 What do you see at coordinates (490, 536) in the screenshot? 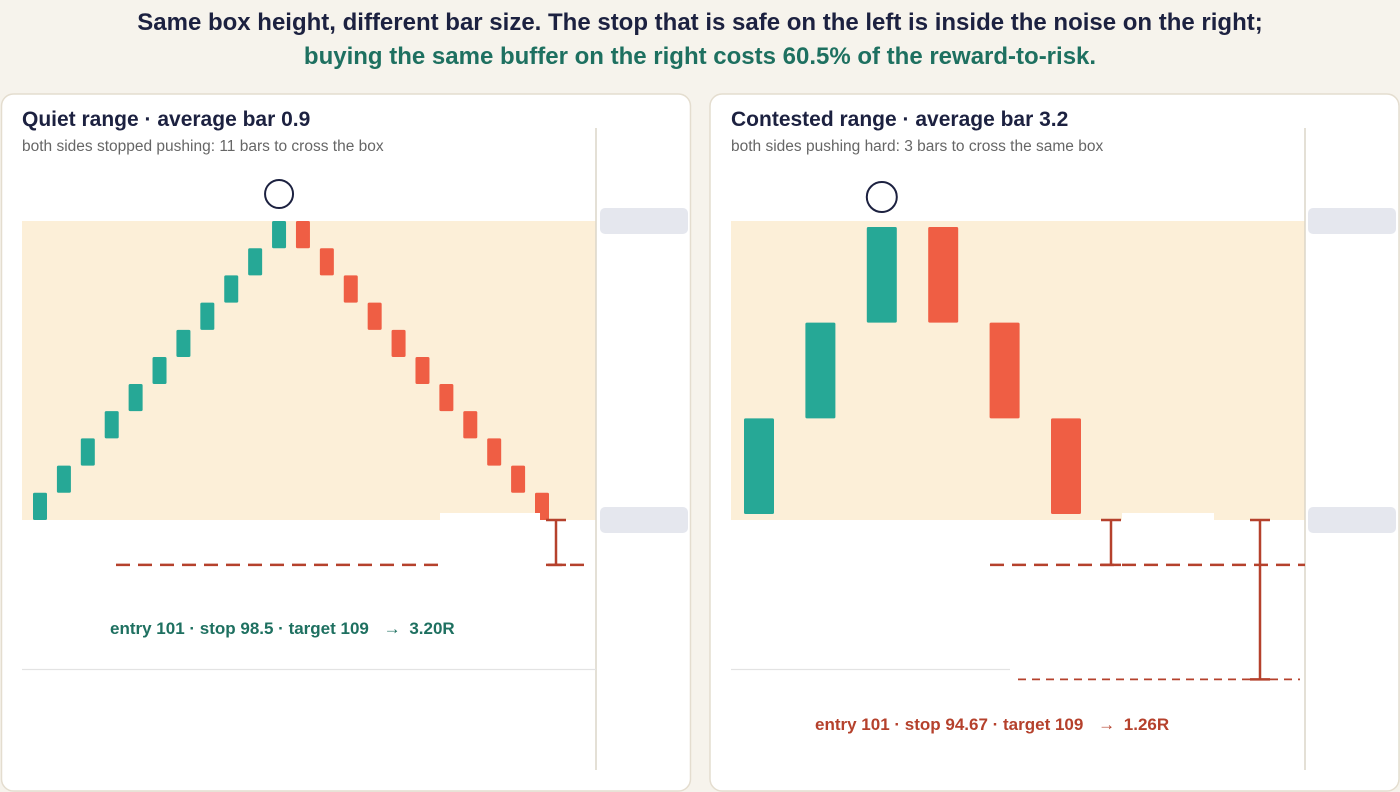
I see `quiet-measure-label-bg` at bounding box center [490, 536].